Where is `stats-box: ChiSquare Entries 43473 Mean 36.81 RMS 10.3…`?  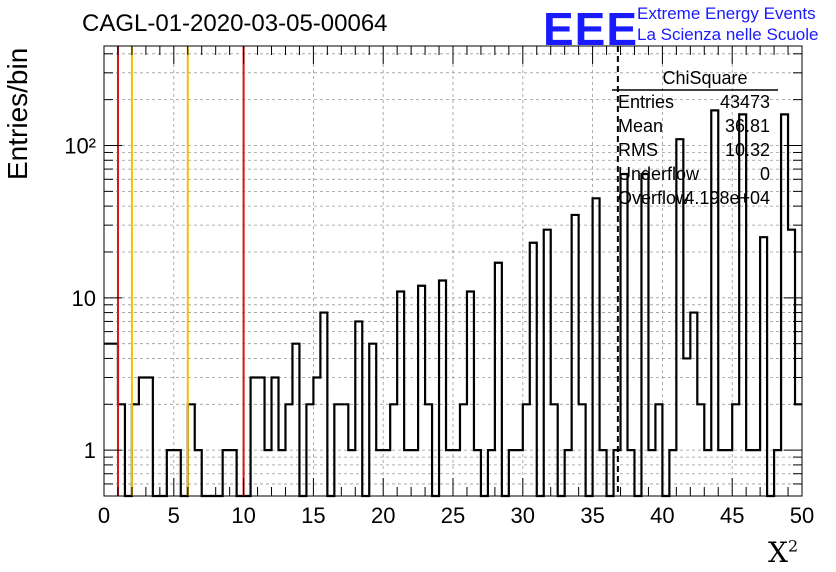
stats-box: ChiSquare Entries 43473 Mean 36.81 RMS 10.3… is located at coordinates (695, 138).